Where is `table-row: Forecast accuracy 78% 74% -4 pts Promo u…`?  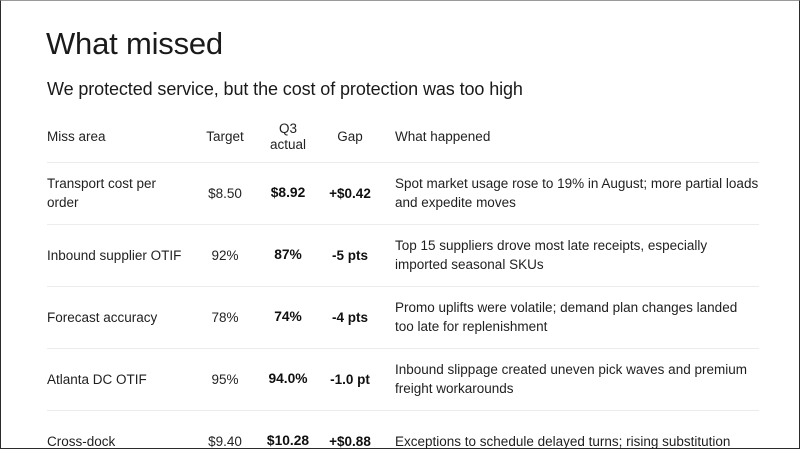 table-row: Forecast accuracy 78% 74% -4 pts Promo u… is located at coordinates (403, 318).